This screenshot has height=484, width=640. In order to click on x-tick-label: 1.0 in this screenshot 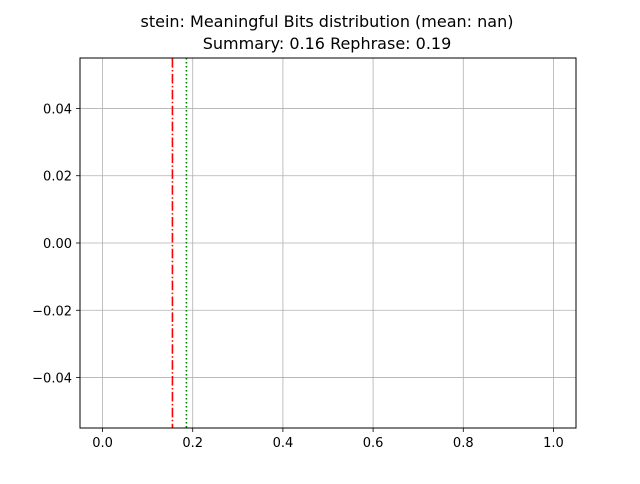, I will do `click(553, 443)`.